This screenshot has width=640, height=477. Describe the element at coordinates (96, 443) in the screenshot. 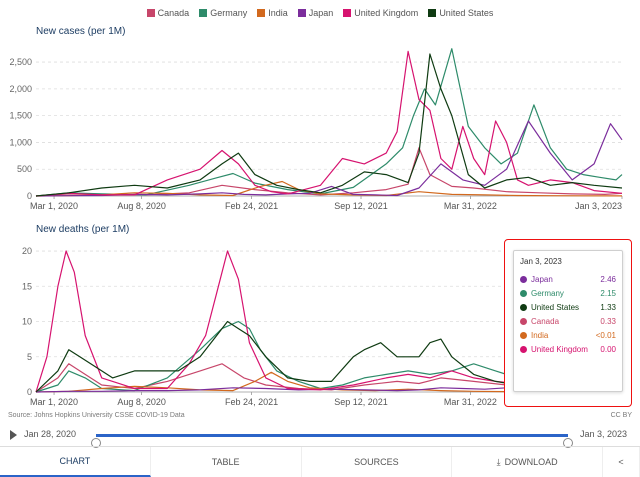

I see `timeline-start-handle` at that location.